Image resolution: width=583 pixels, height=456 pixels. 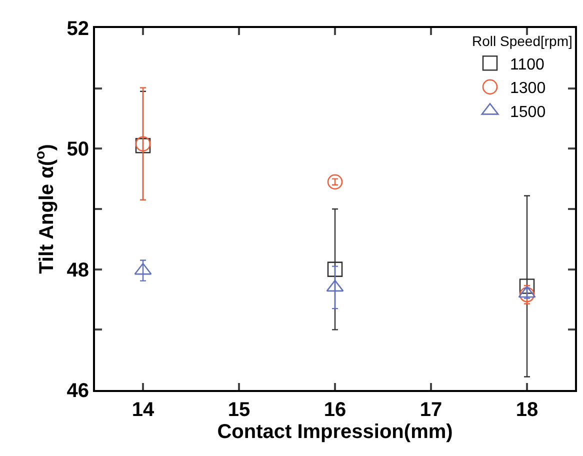 What do you see at coordinates (431, 410) in the screenshot?
I see `x-tick-label: 17` at bounding box center [431, 410].